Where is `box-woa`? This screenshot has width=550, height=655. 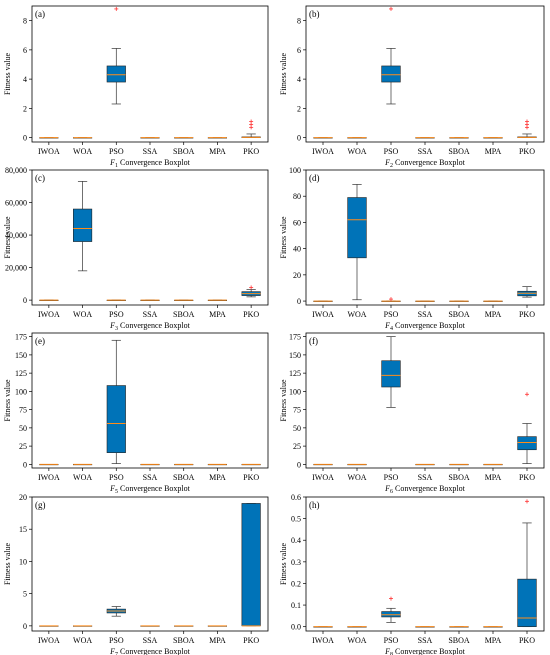 box-woa is located at coordinates (83, 226).